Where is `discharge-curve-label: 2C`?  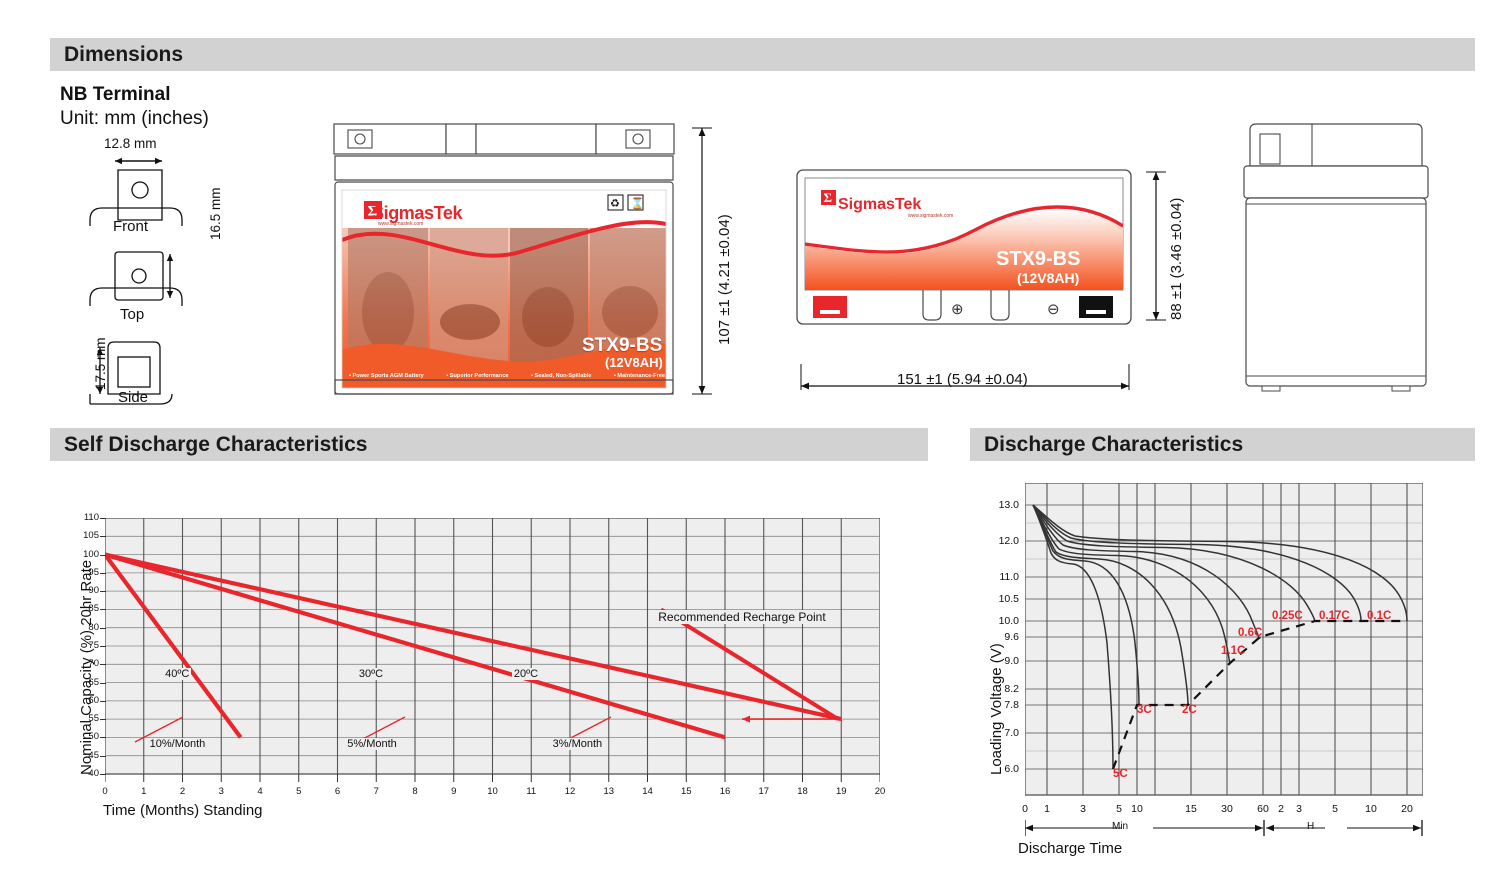 discharge-curve-label: 2C is located at coordinates (1189, 710).